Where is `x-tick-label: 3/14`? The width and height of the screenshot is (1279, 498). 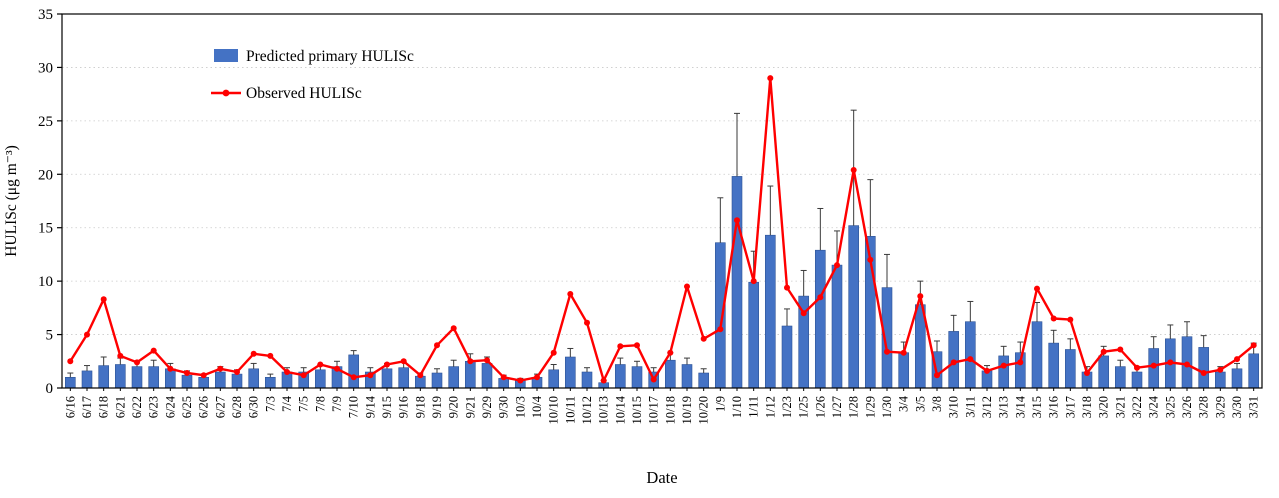 x-tick-label: 3/14 is located at coordinates (1020, 406).